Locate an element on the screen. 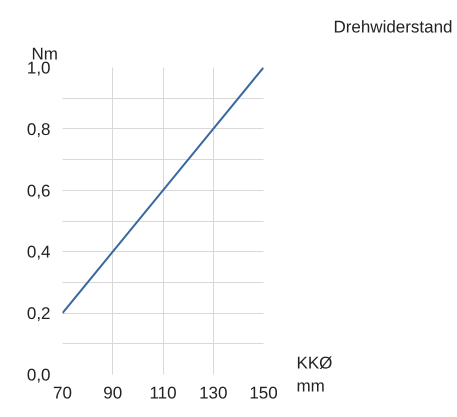 The image size is (457, 417). x-tick-label: 90 is located at coordinates (112, 393).